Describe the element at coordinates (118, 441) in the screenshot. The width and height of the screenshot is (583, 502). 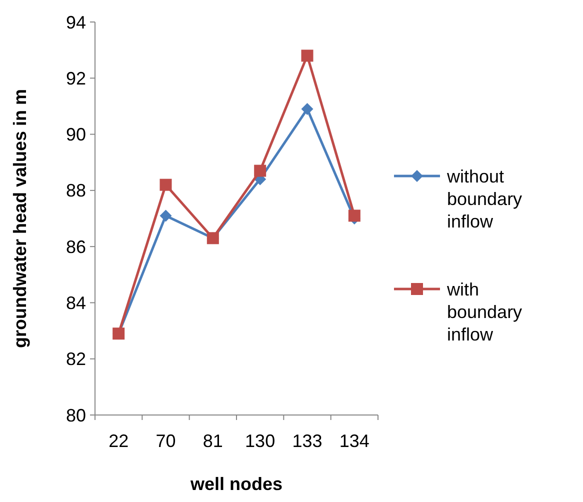
I see `x-tick-label: 22` at that location.